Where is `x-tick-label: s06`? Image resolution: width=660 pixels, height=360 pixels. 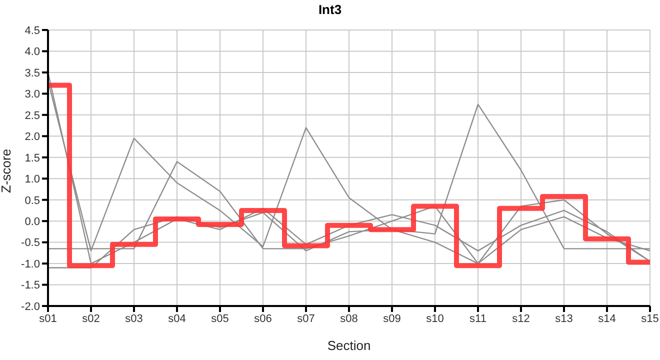
x-tick-label: s06 is located at coordinates (263, 318).